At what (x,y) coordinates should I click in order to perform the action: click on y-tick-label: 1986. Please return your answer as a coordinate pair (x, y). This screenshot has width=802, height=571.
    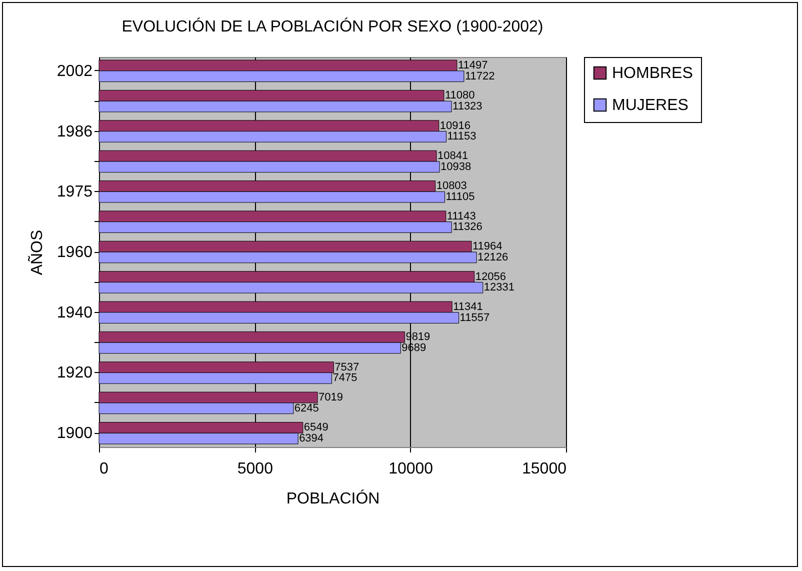
    Looking at the image, I should click on (74, 131).